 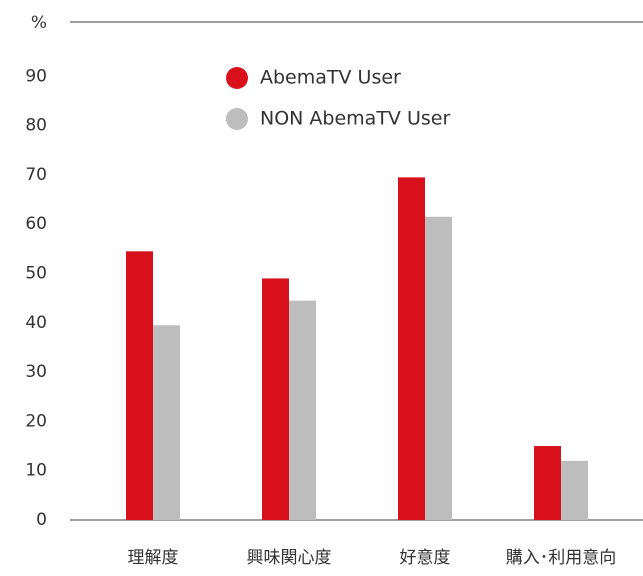 What do you see at coordinates (36, 274) in the screenshot?
I see `y-tick-label: 50` at bounding box center [36, 274].